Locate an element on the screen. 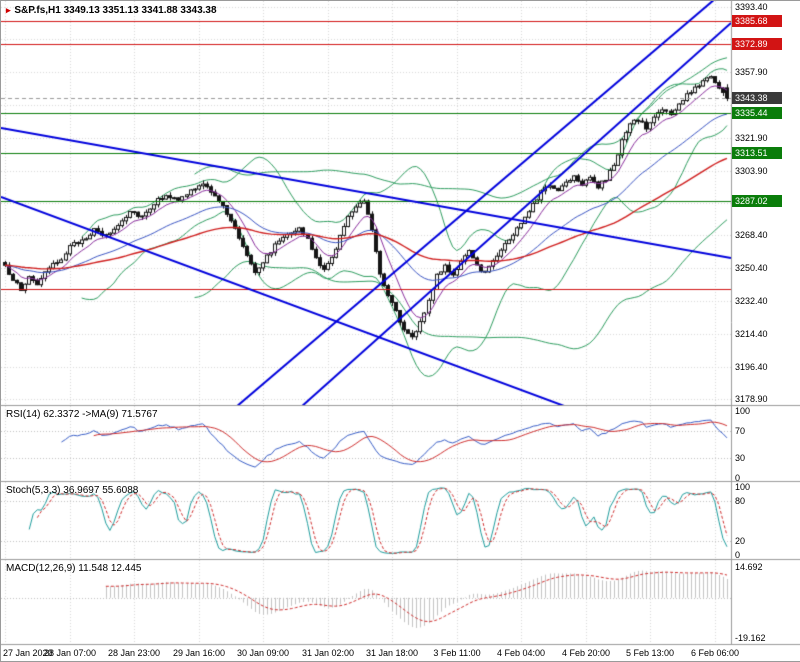 This screenshot has height=662, width=800. price-axis-label: 3393.40 is located at coordinates (751, 7).